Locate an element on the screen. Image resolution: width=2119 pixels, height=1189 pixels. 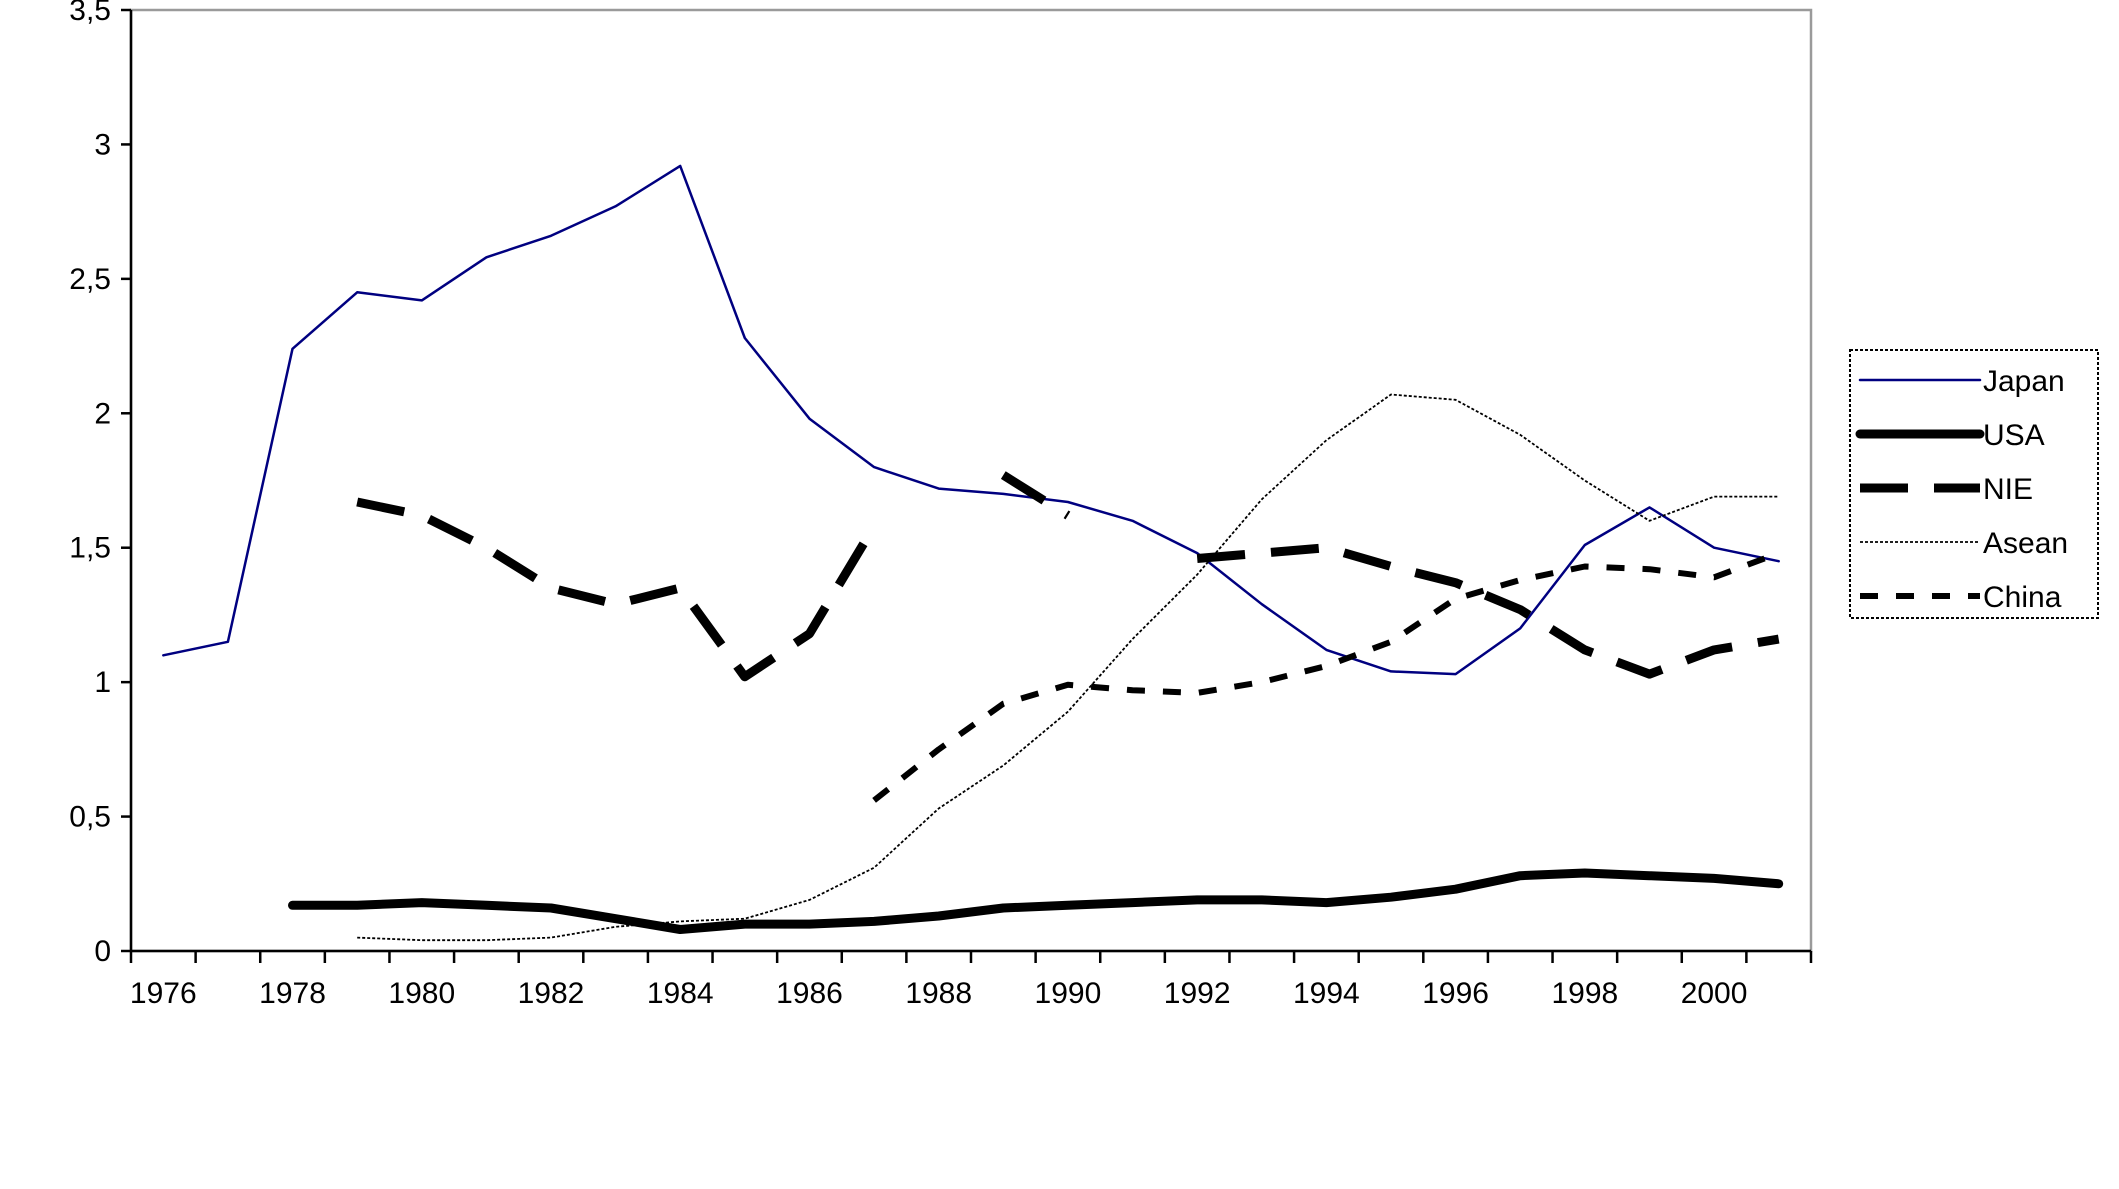
x-tick-label: 1986 is located at coordinates (809, 993).